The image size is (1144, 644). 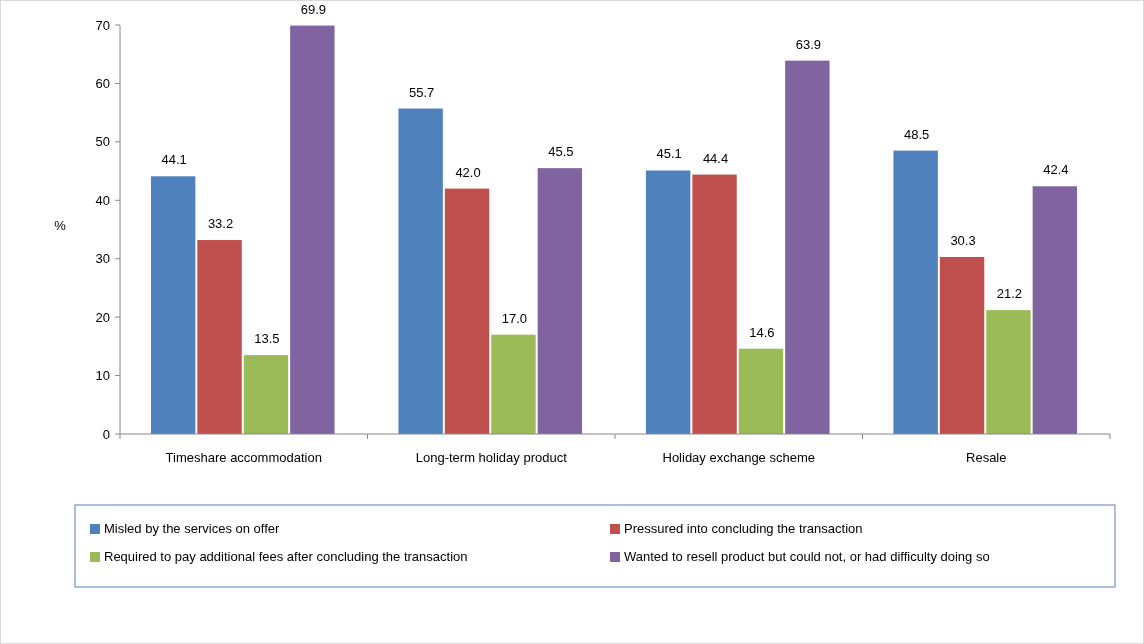 What do you see at coordinates (715, 158) in the screenshot?
I see `data-label: 44.4` at bounding box center [715, 158].